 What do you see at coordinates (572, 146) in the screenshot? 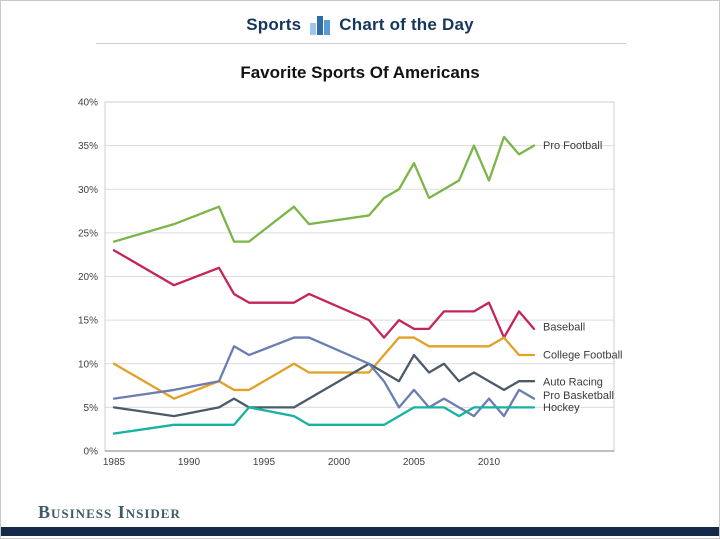
I see `series-end-label-pro-football: Pro Football` at bounding box center [572, 146].